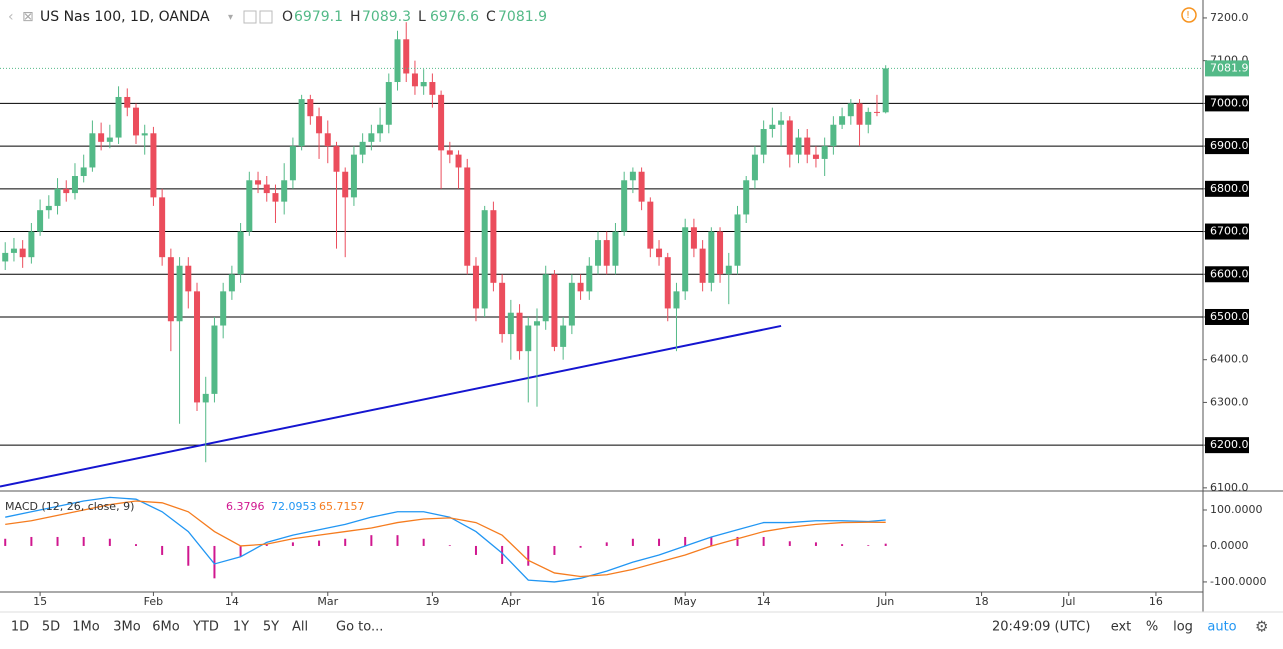 The width and height of the screenshot is (1283, 649). What do you see at coordinates (1229, 188) in the screenshot?
I see `y-tick-label: 6800.0` at bounding box center [1229, 188].